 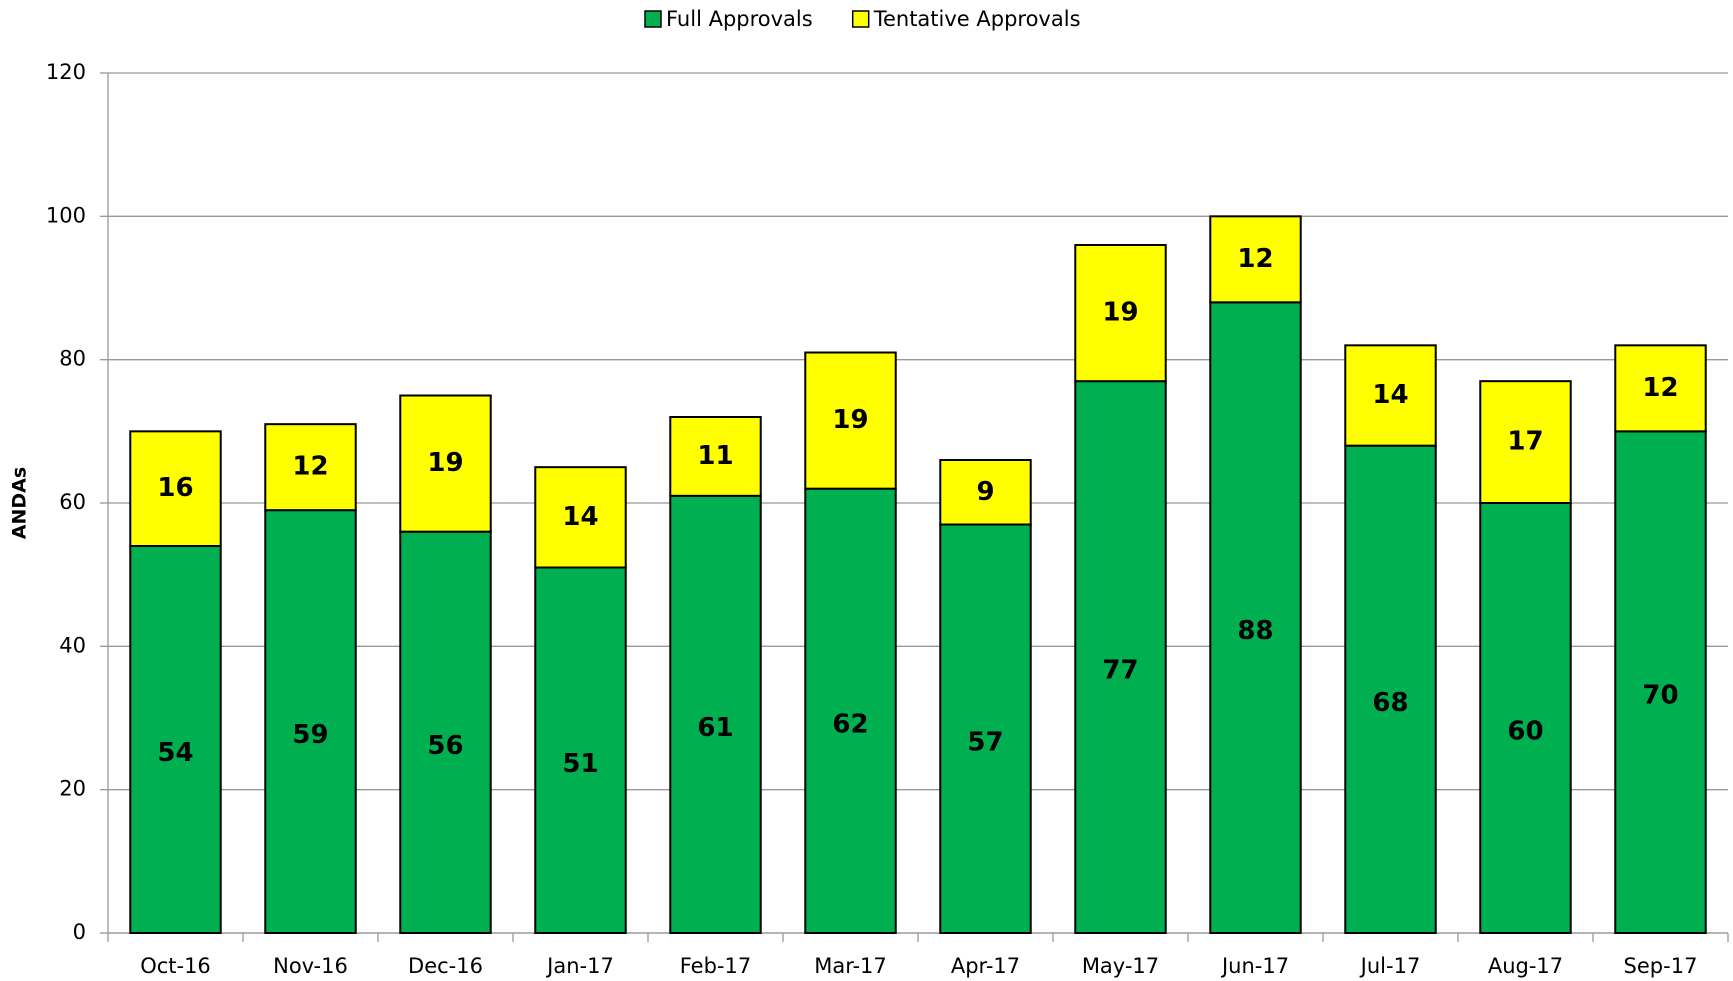 I want to click on x-tick-label: Jan-17, so click(x=579, y=966).